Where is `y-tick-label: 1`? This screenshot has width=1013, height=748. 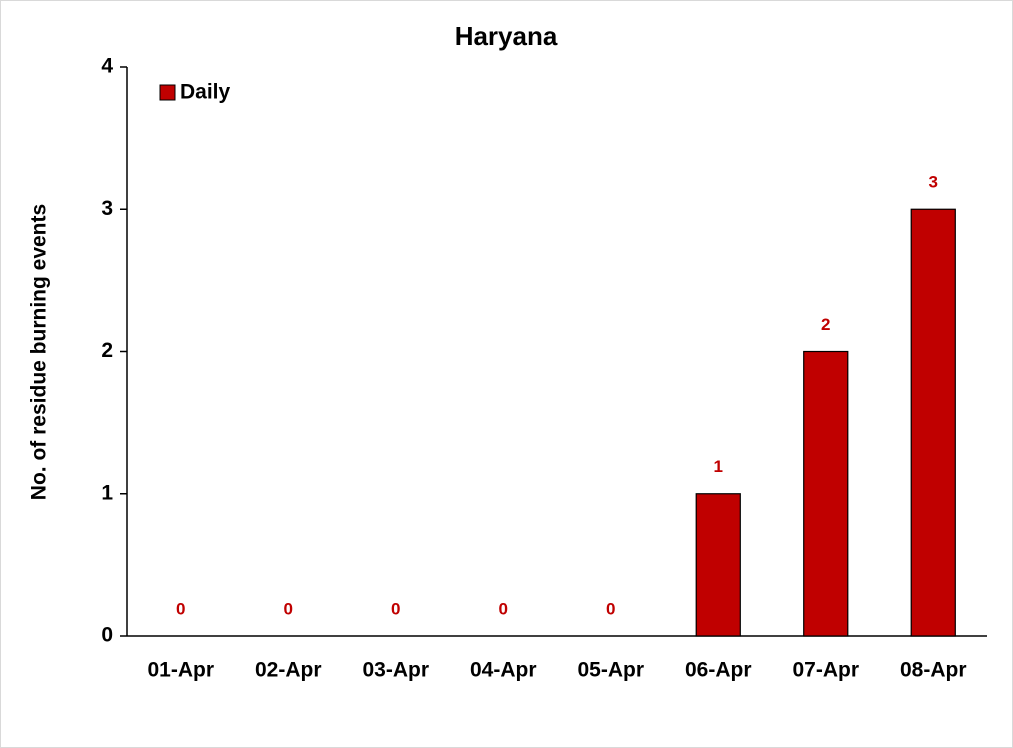
y-tick-label: 1 is located at coordinates (107, 492).